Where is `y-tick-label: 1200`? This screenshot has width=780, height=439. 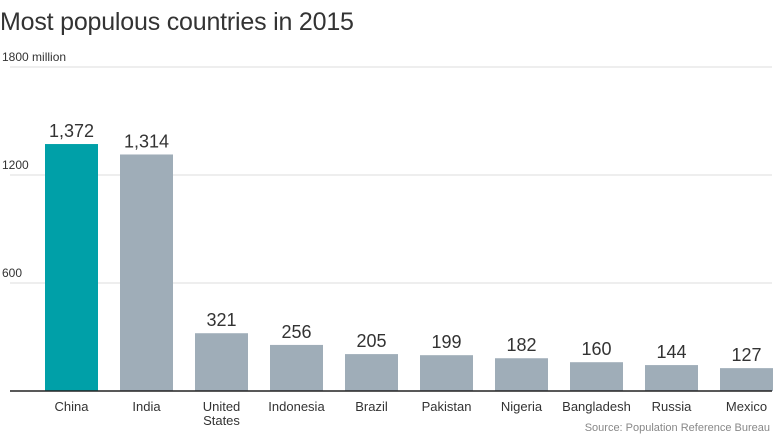 y-tick-label: 1200 is located at coordinates (15, 165).